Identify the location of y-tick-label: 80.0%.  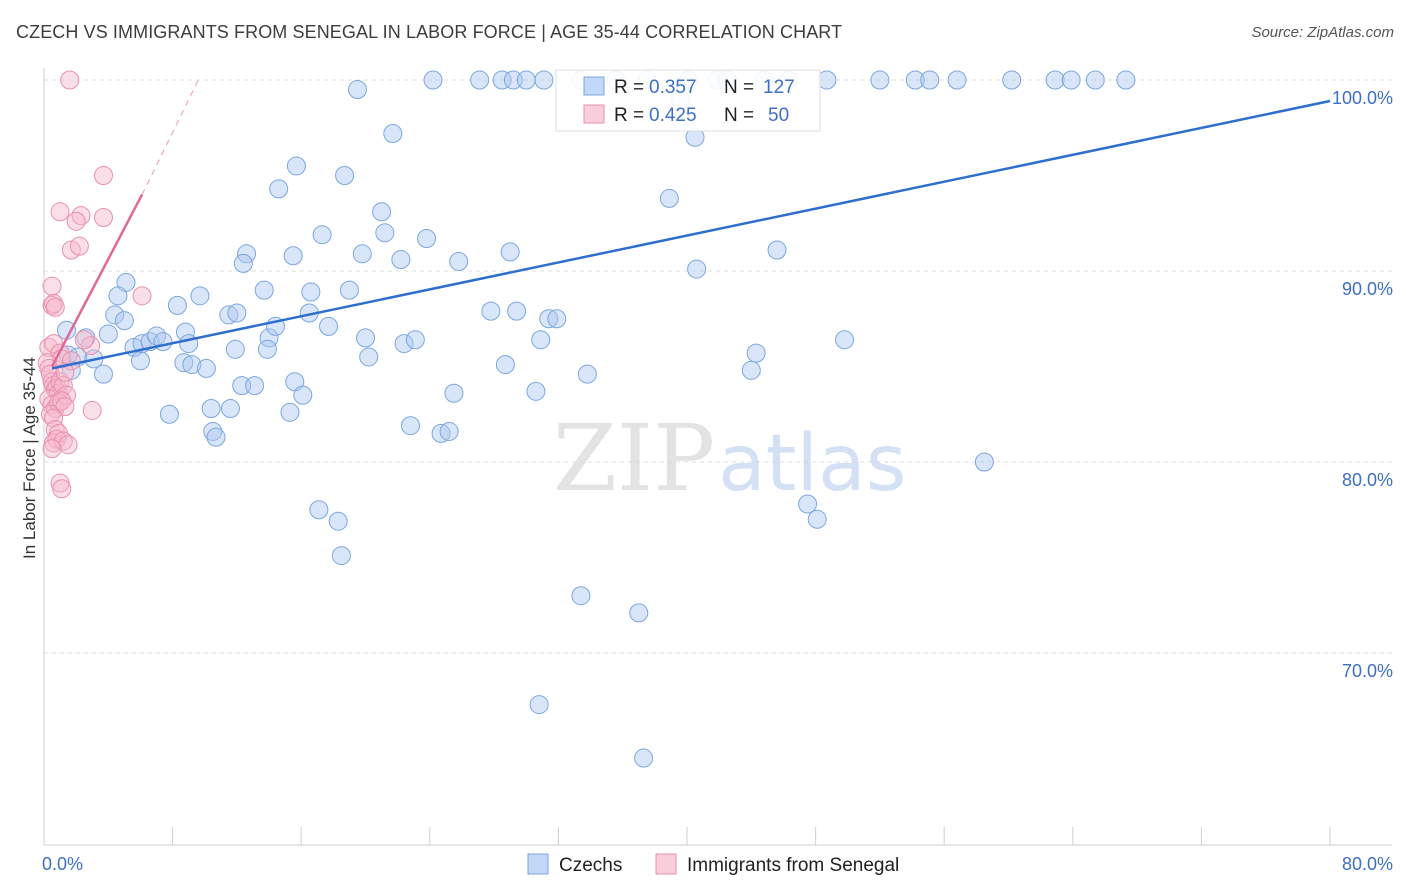
(1367, 480).